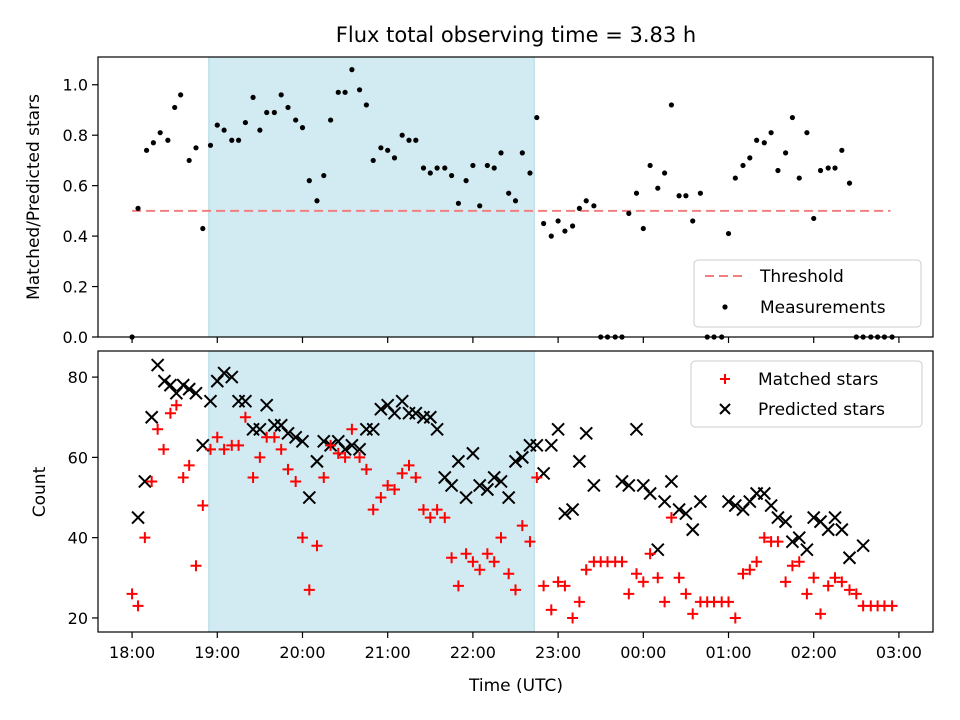 This screenshot has width=960, height=720. What do you see at coordinates (558, 652) in the screenshot?
I see `x-tick-label: 23:00` at bounding box center [558, 652].